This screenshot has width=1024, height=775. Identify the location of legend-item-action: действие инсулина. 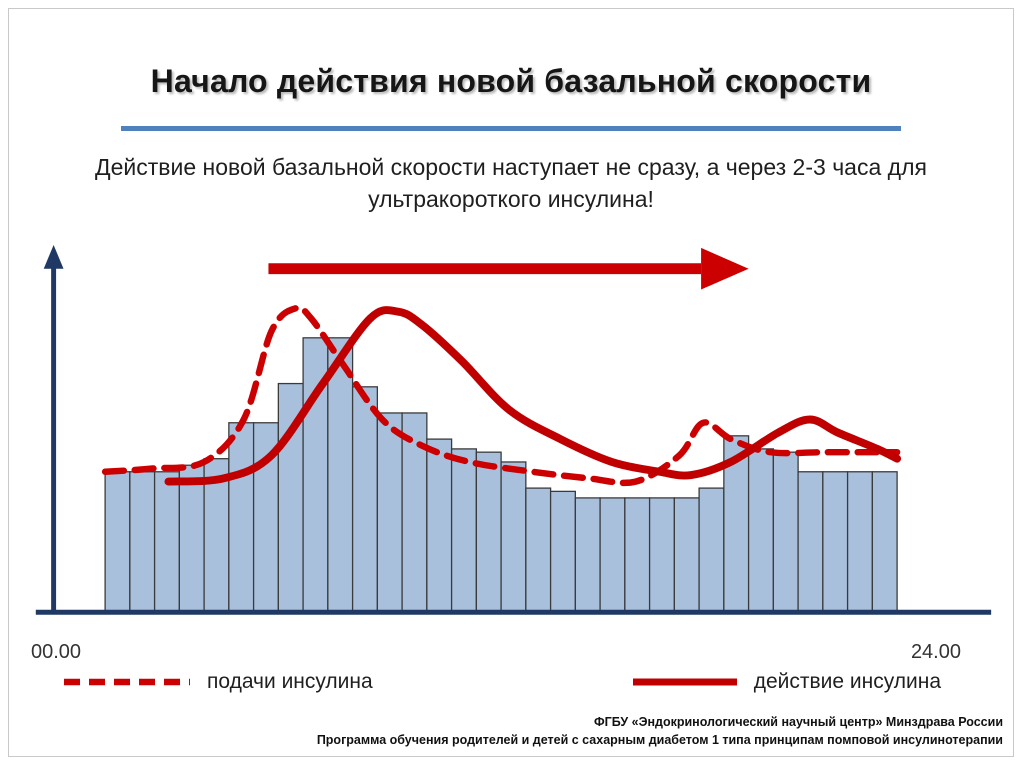
(785, 682).